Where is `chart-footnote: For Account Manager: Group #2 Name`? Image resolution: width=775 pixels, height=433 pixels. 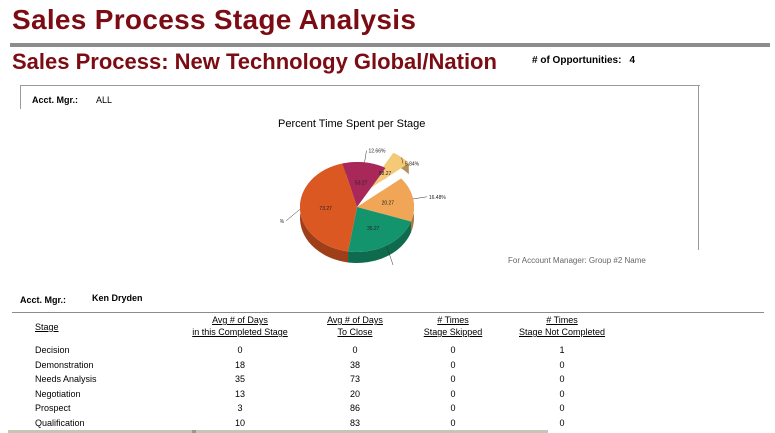 chart-footnote: For Account Manager: Group #2 Name is located at coordinates (577, 260).